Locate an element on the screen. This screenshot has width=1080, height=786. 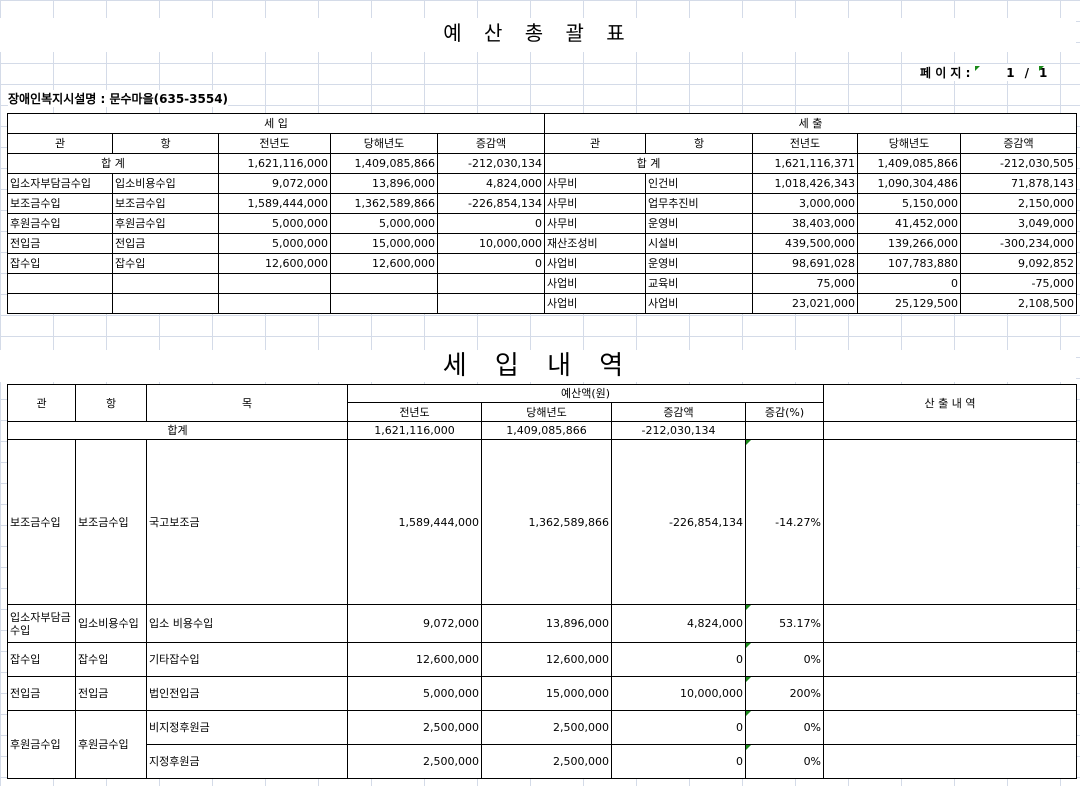
column-header-hang: 항 is located at coordinates (111, 403).